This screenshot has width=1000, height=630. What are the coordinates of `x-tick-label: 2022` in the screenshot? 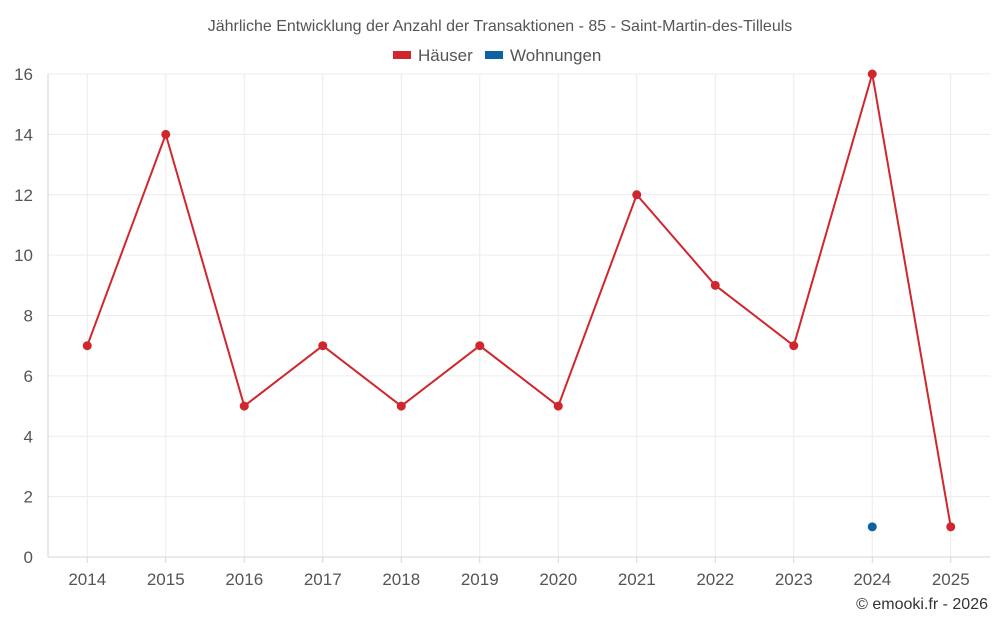 It's located at (715, 579).